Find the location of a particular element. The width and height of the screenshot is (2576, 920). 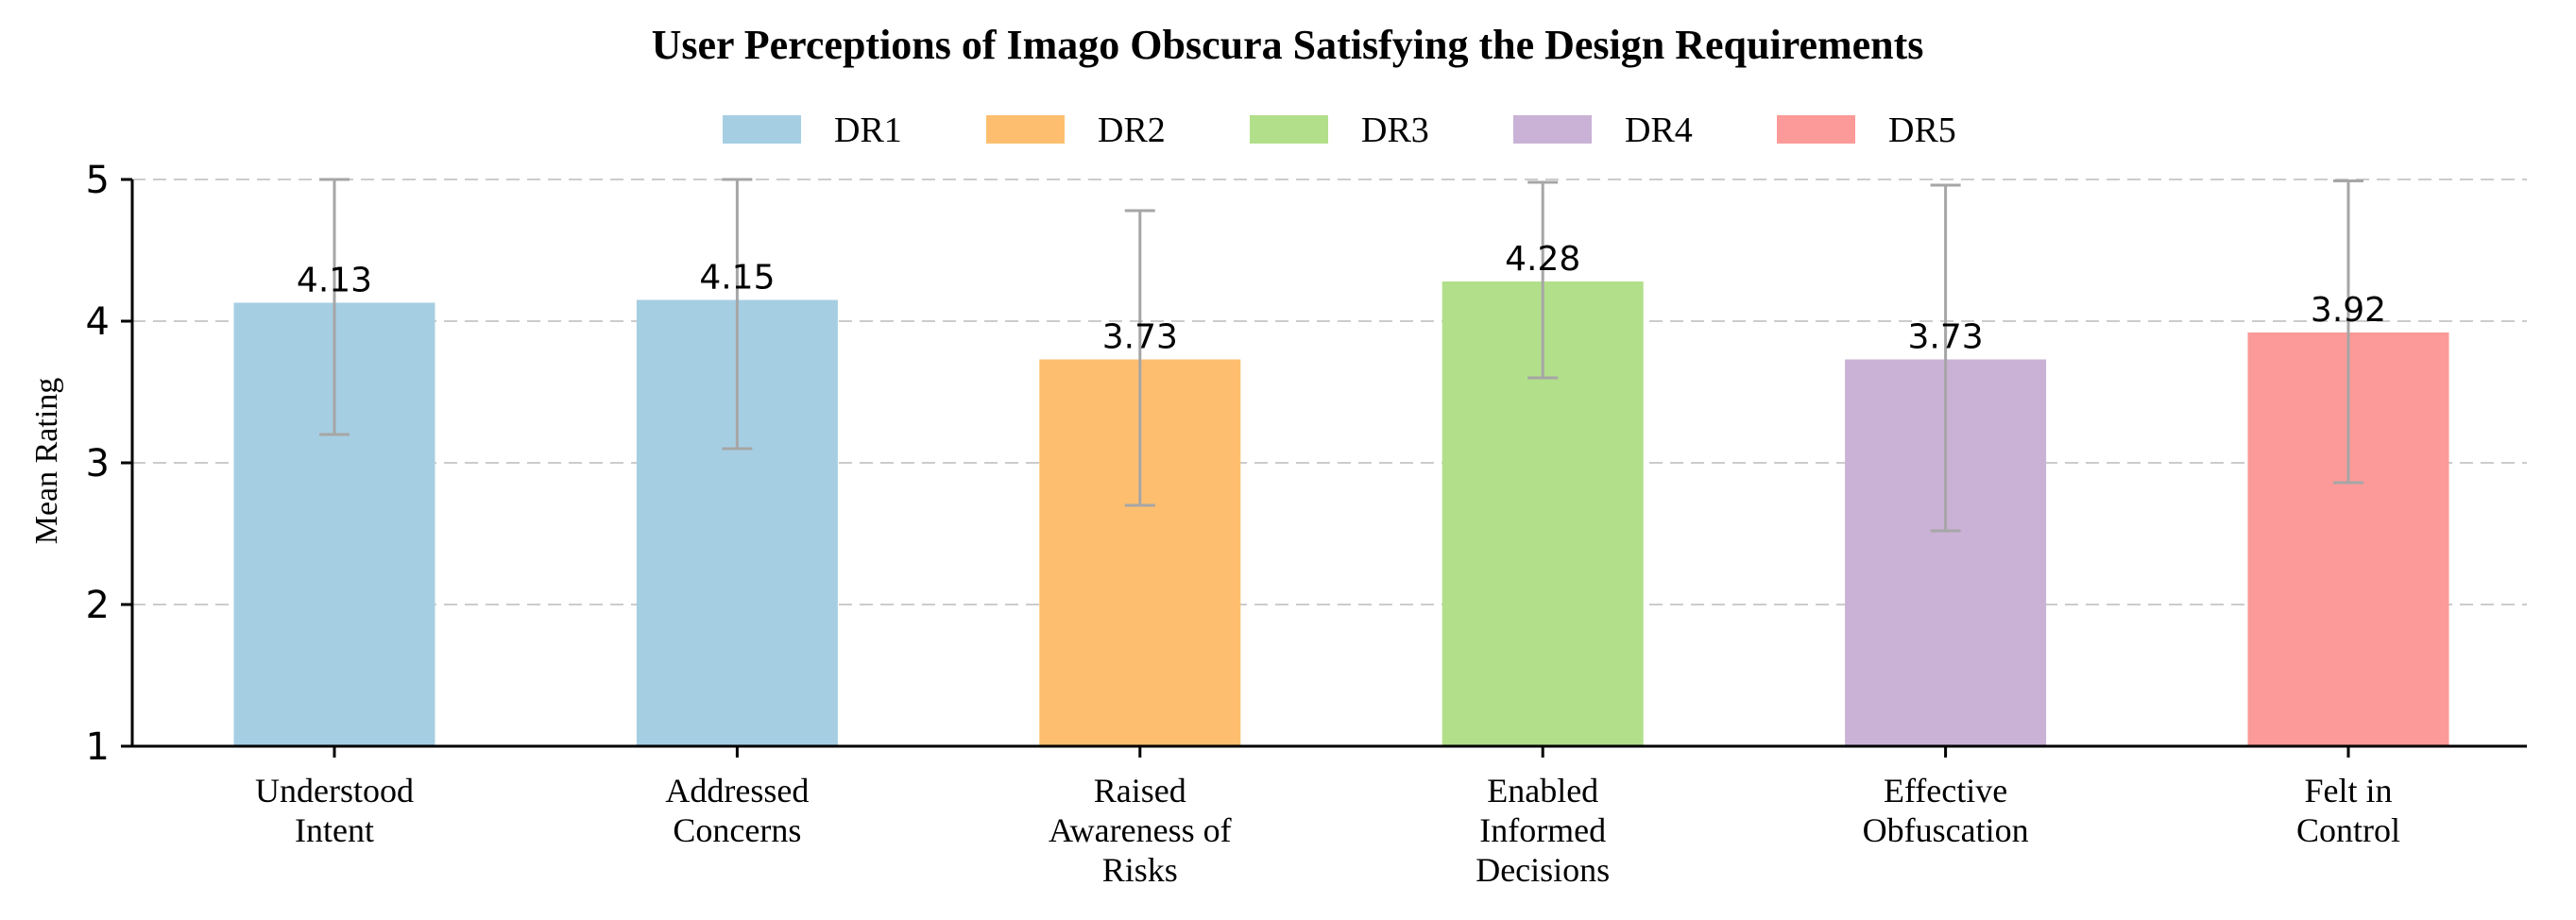

x-tick-label-line: Intent is located at coordinates (335, 830).